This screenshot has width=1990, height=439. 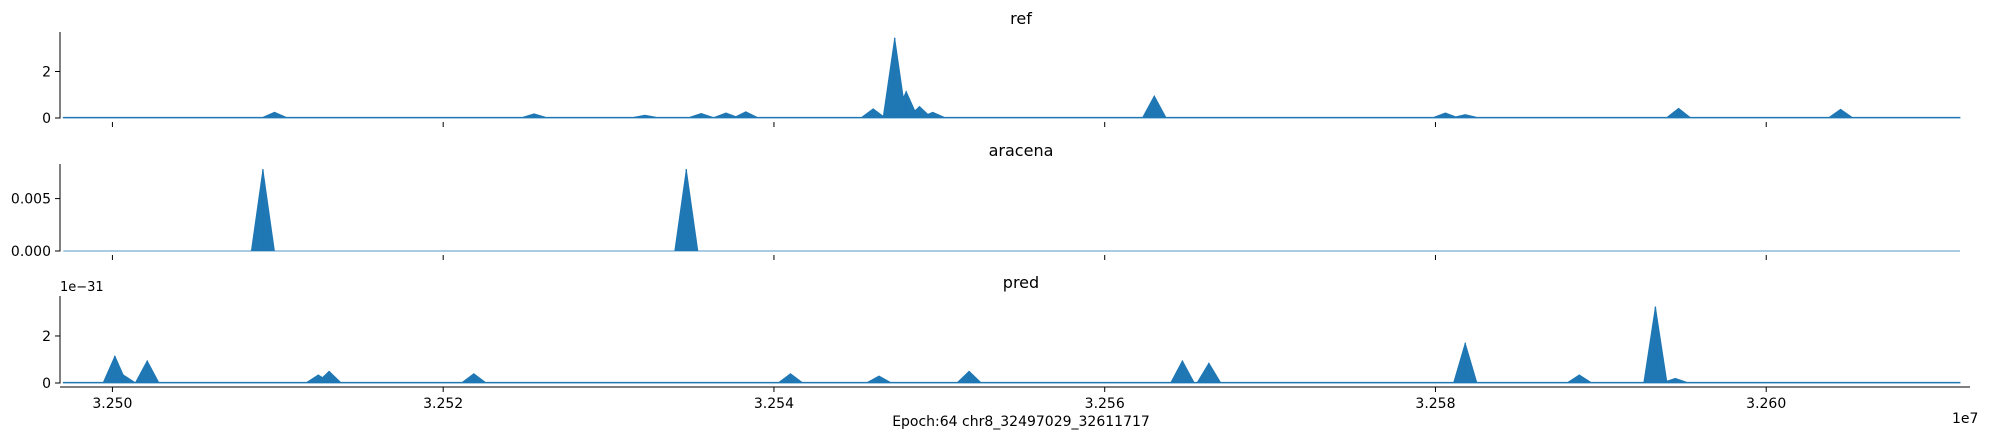 I want to click on x-tick-label: 3.250, so click(x=112, y=404).